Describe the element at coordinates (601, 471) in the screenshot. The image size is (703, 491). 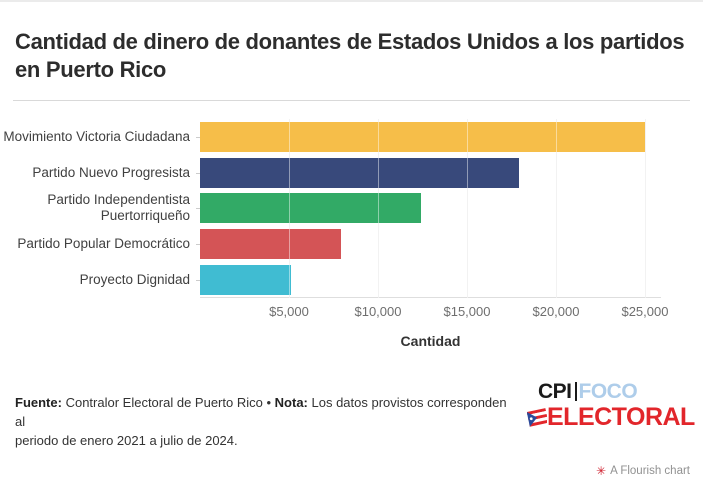
I see `flourish-burst-icon: ✳` at that location.